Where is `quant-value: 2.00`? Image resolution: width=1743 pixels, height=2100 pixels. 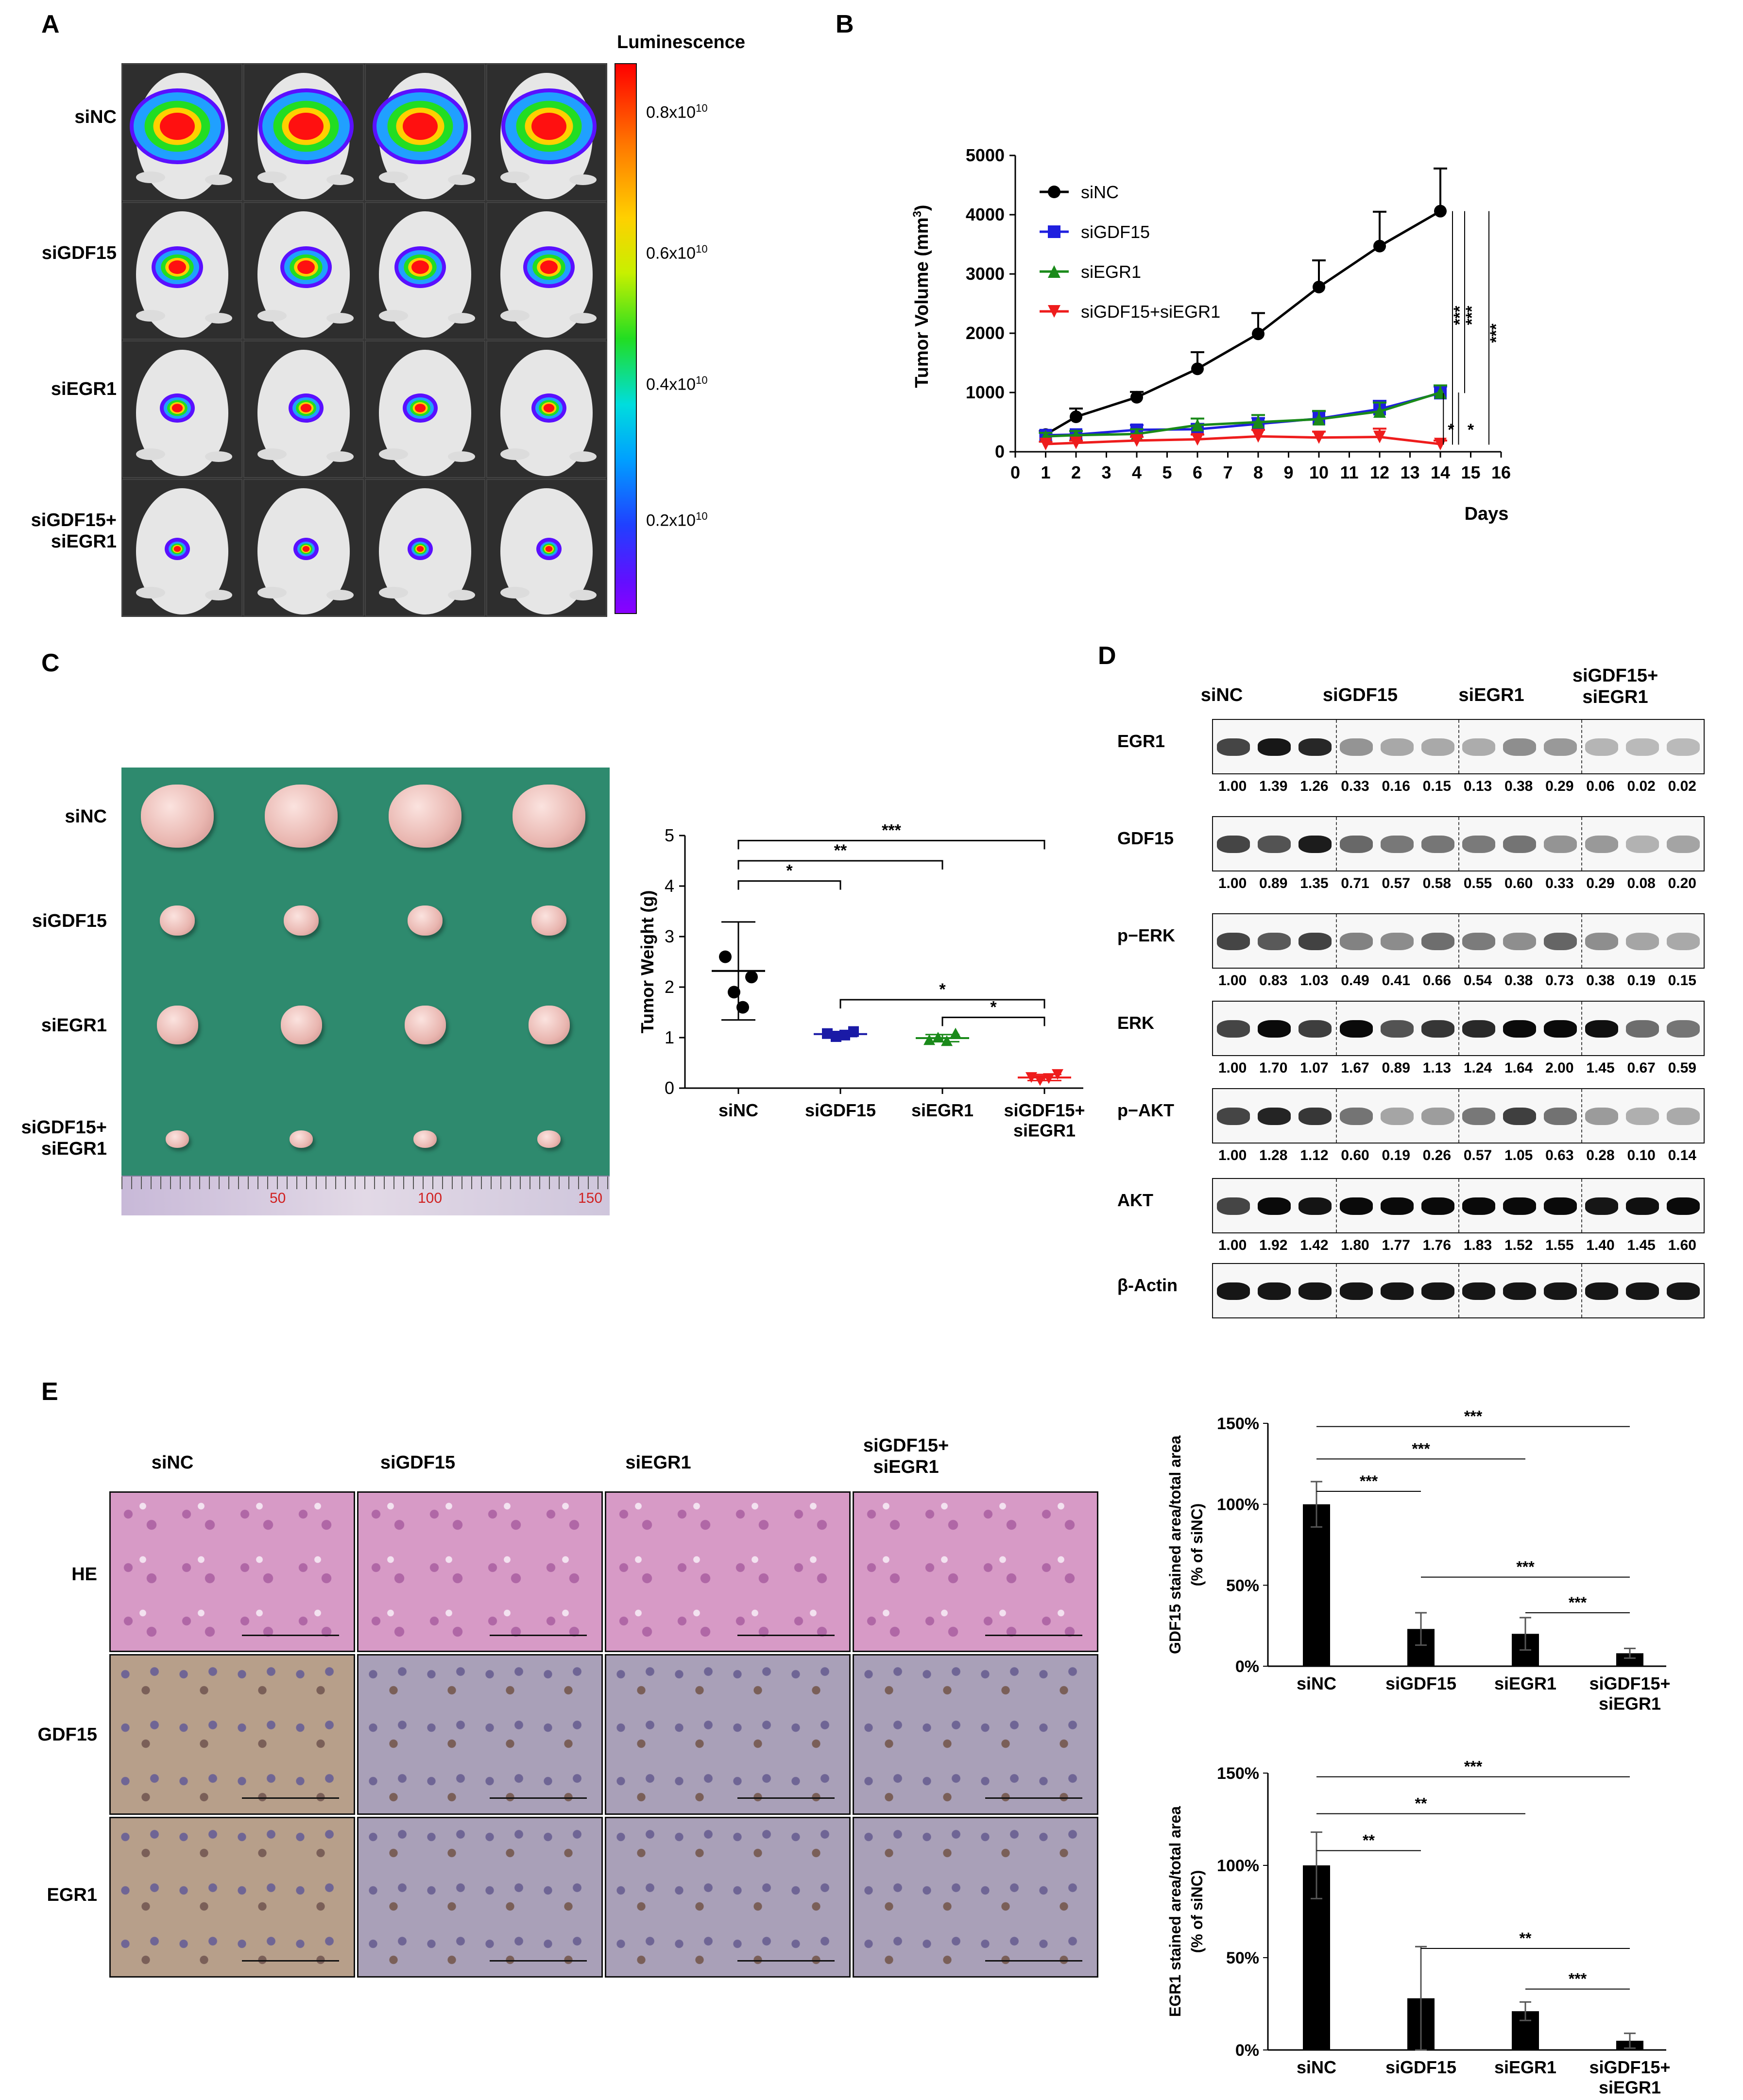
quant-value: 2.00 is located at coordinates (1560, 1068).